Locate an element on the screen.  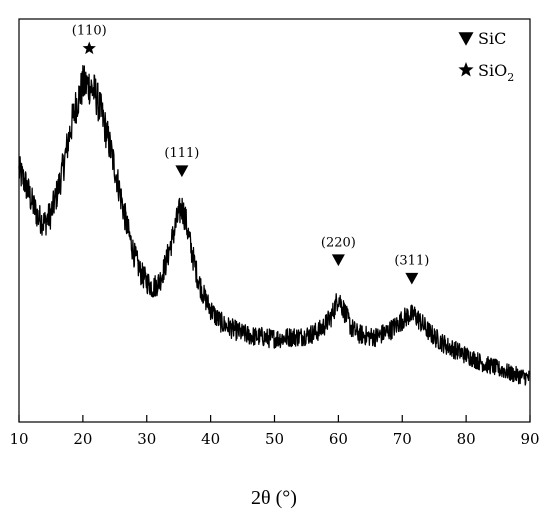
peak-label: (311) is located at coordinates (411, 261).